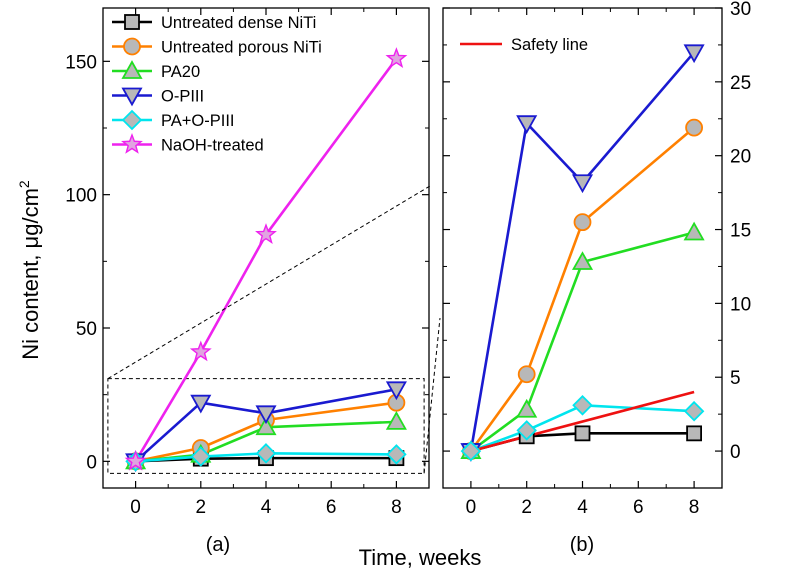 Image resolution: width=786 pixels, height=583 pixels. Describe the element at coordinates (81, 196) in the screenshot. I see `y-tick-label: 100` at that location.